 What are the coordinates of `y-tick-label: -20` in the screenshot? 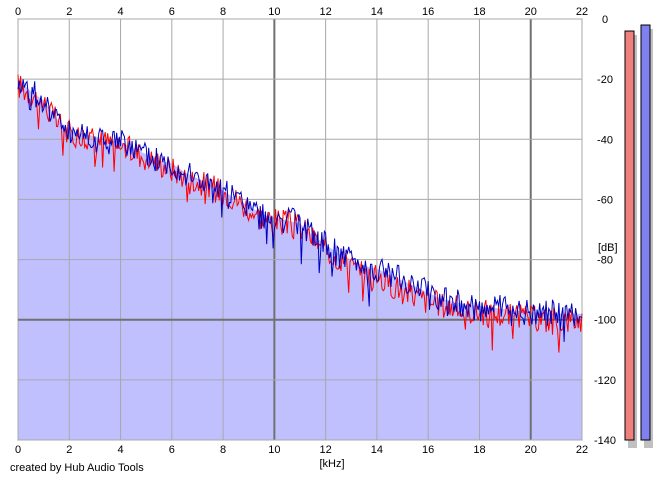 It's located at (605, 80).